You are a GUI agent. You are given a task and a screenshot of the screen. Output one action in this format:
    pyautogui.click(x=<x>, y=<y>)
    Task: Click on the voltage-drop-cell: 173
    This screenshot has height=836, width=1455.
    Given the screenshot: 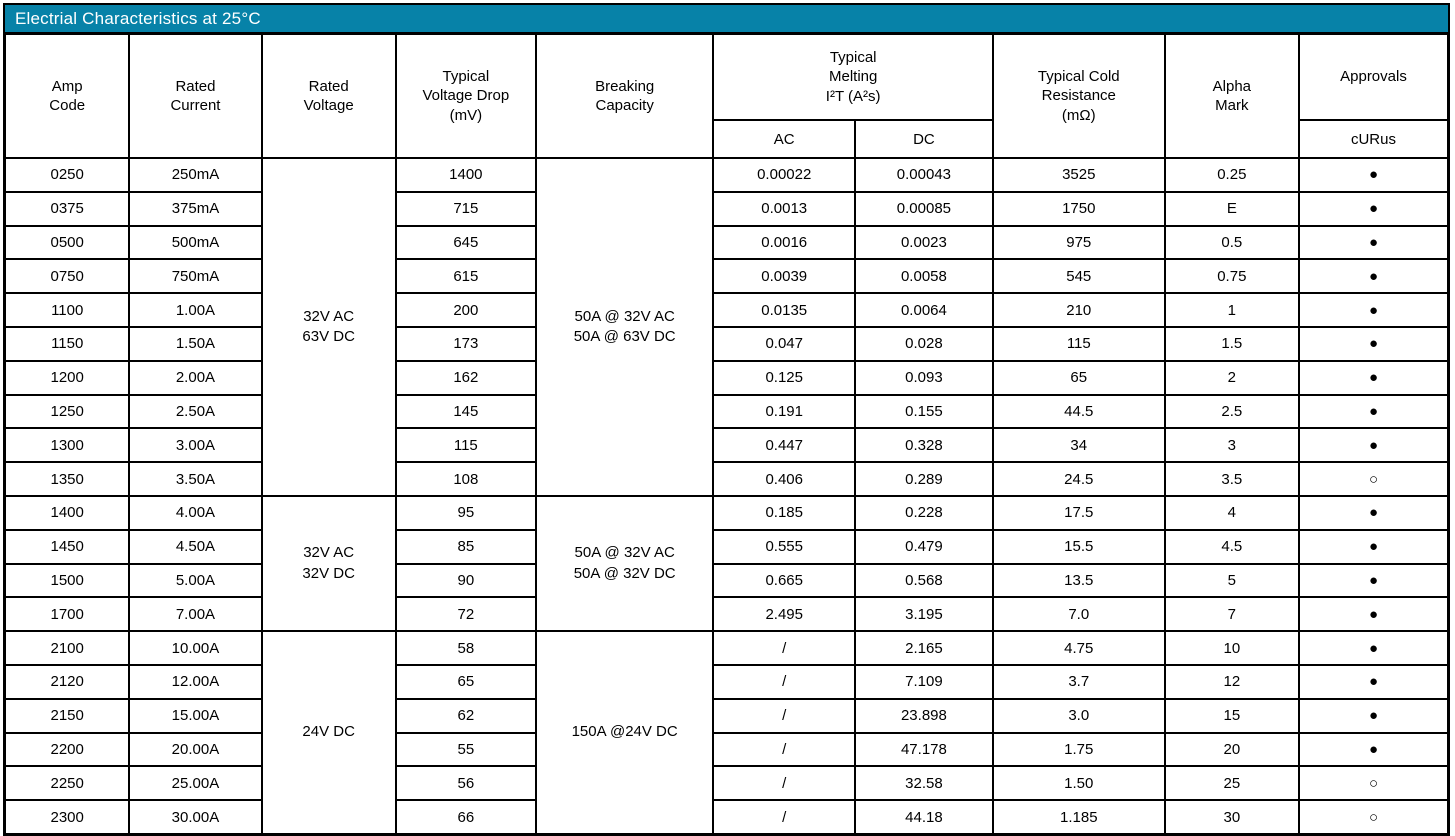 What is the action you would take?
    pyautogui.click(x=465, y=343)
    